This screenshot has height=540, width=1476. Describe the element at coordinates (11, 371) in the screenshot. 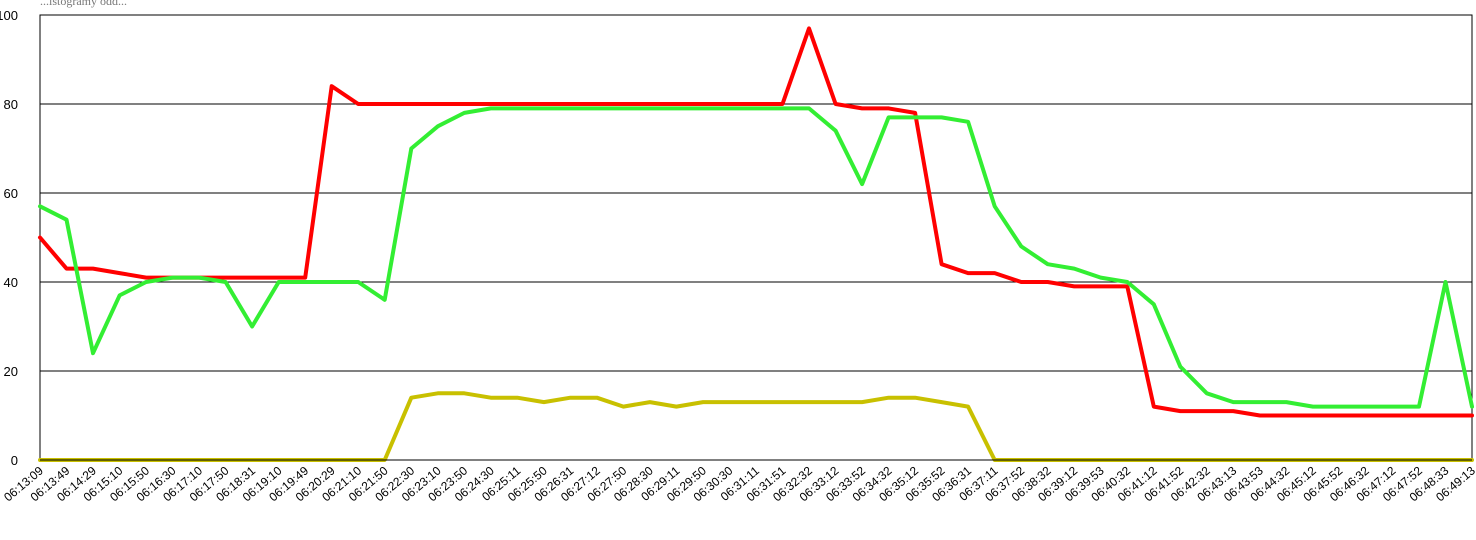

I see `y-tick-label: 20` at that location.